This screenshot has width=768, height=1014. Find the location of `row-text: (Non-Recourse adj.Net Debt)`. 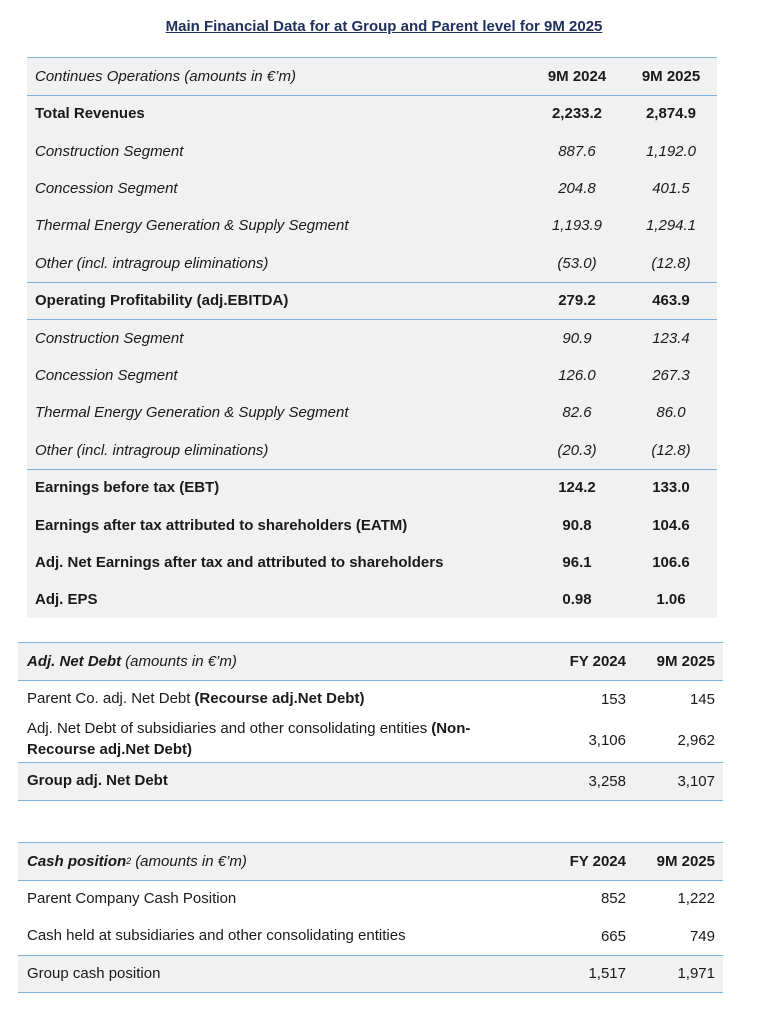

row-text: (Non-Recourse adj.Net Debt) is located at coordinates (249, 739).